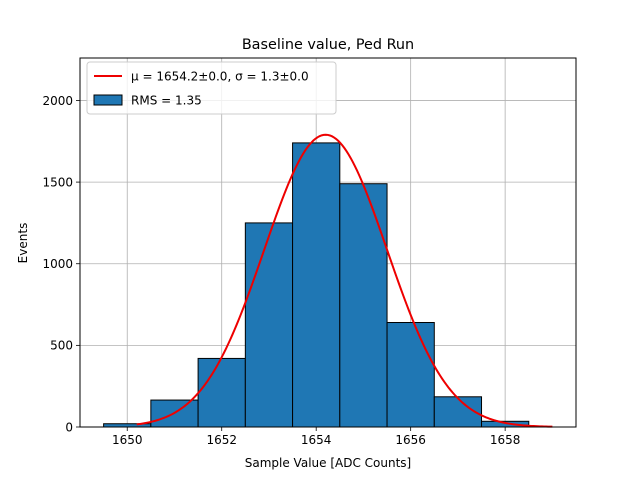  I want to click on x-axis-label: Sample Value [ADC Counts], so click(328, 463).